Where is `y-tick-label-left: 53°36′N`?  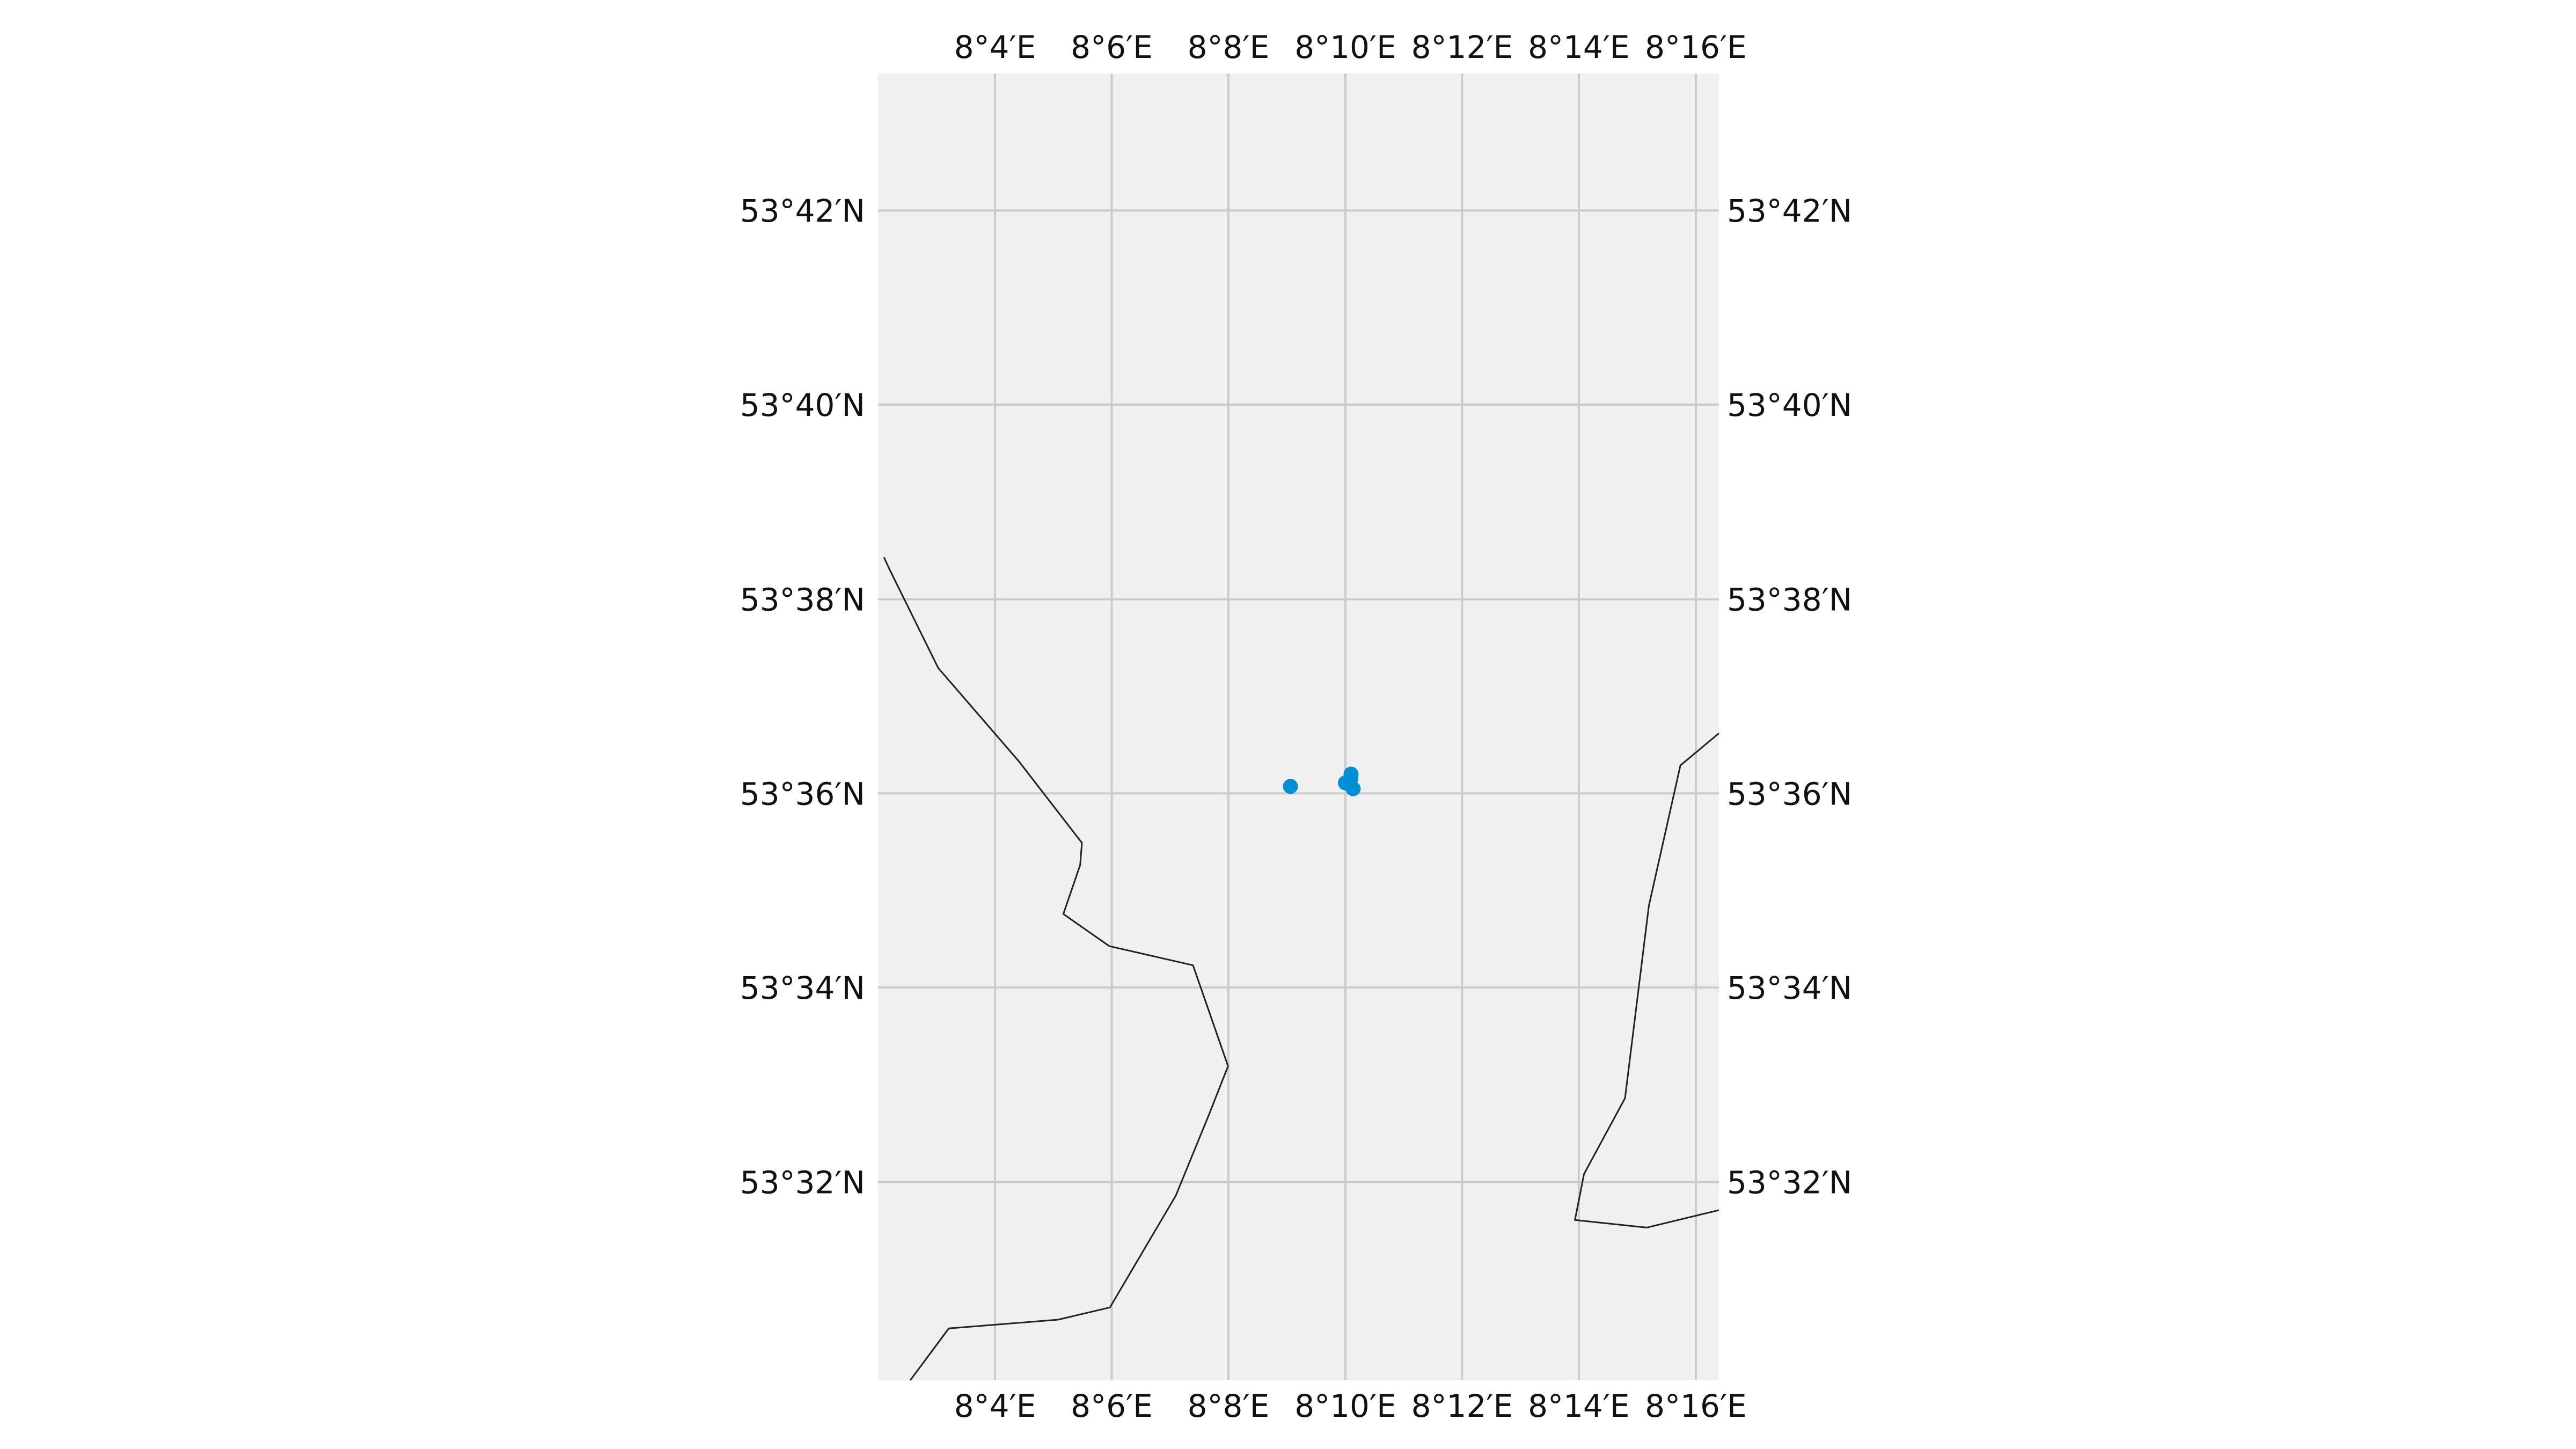
y-tick-label-left: 53°36′N is located at coordinates (802, 793).